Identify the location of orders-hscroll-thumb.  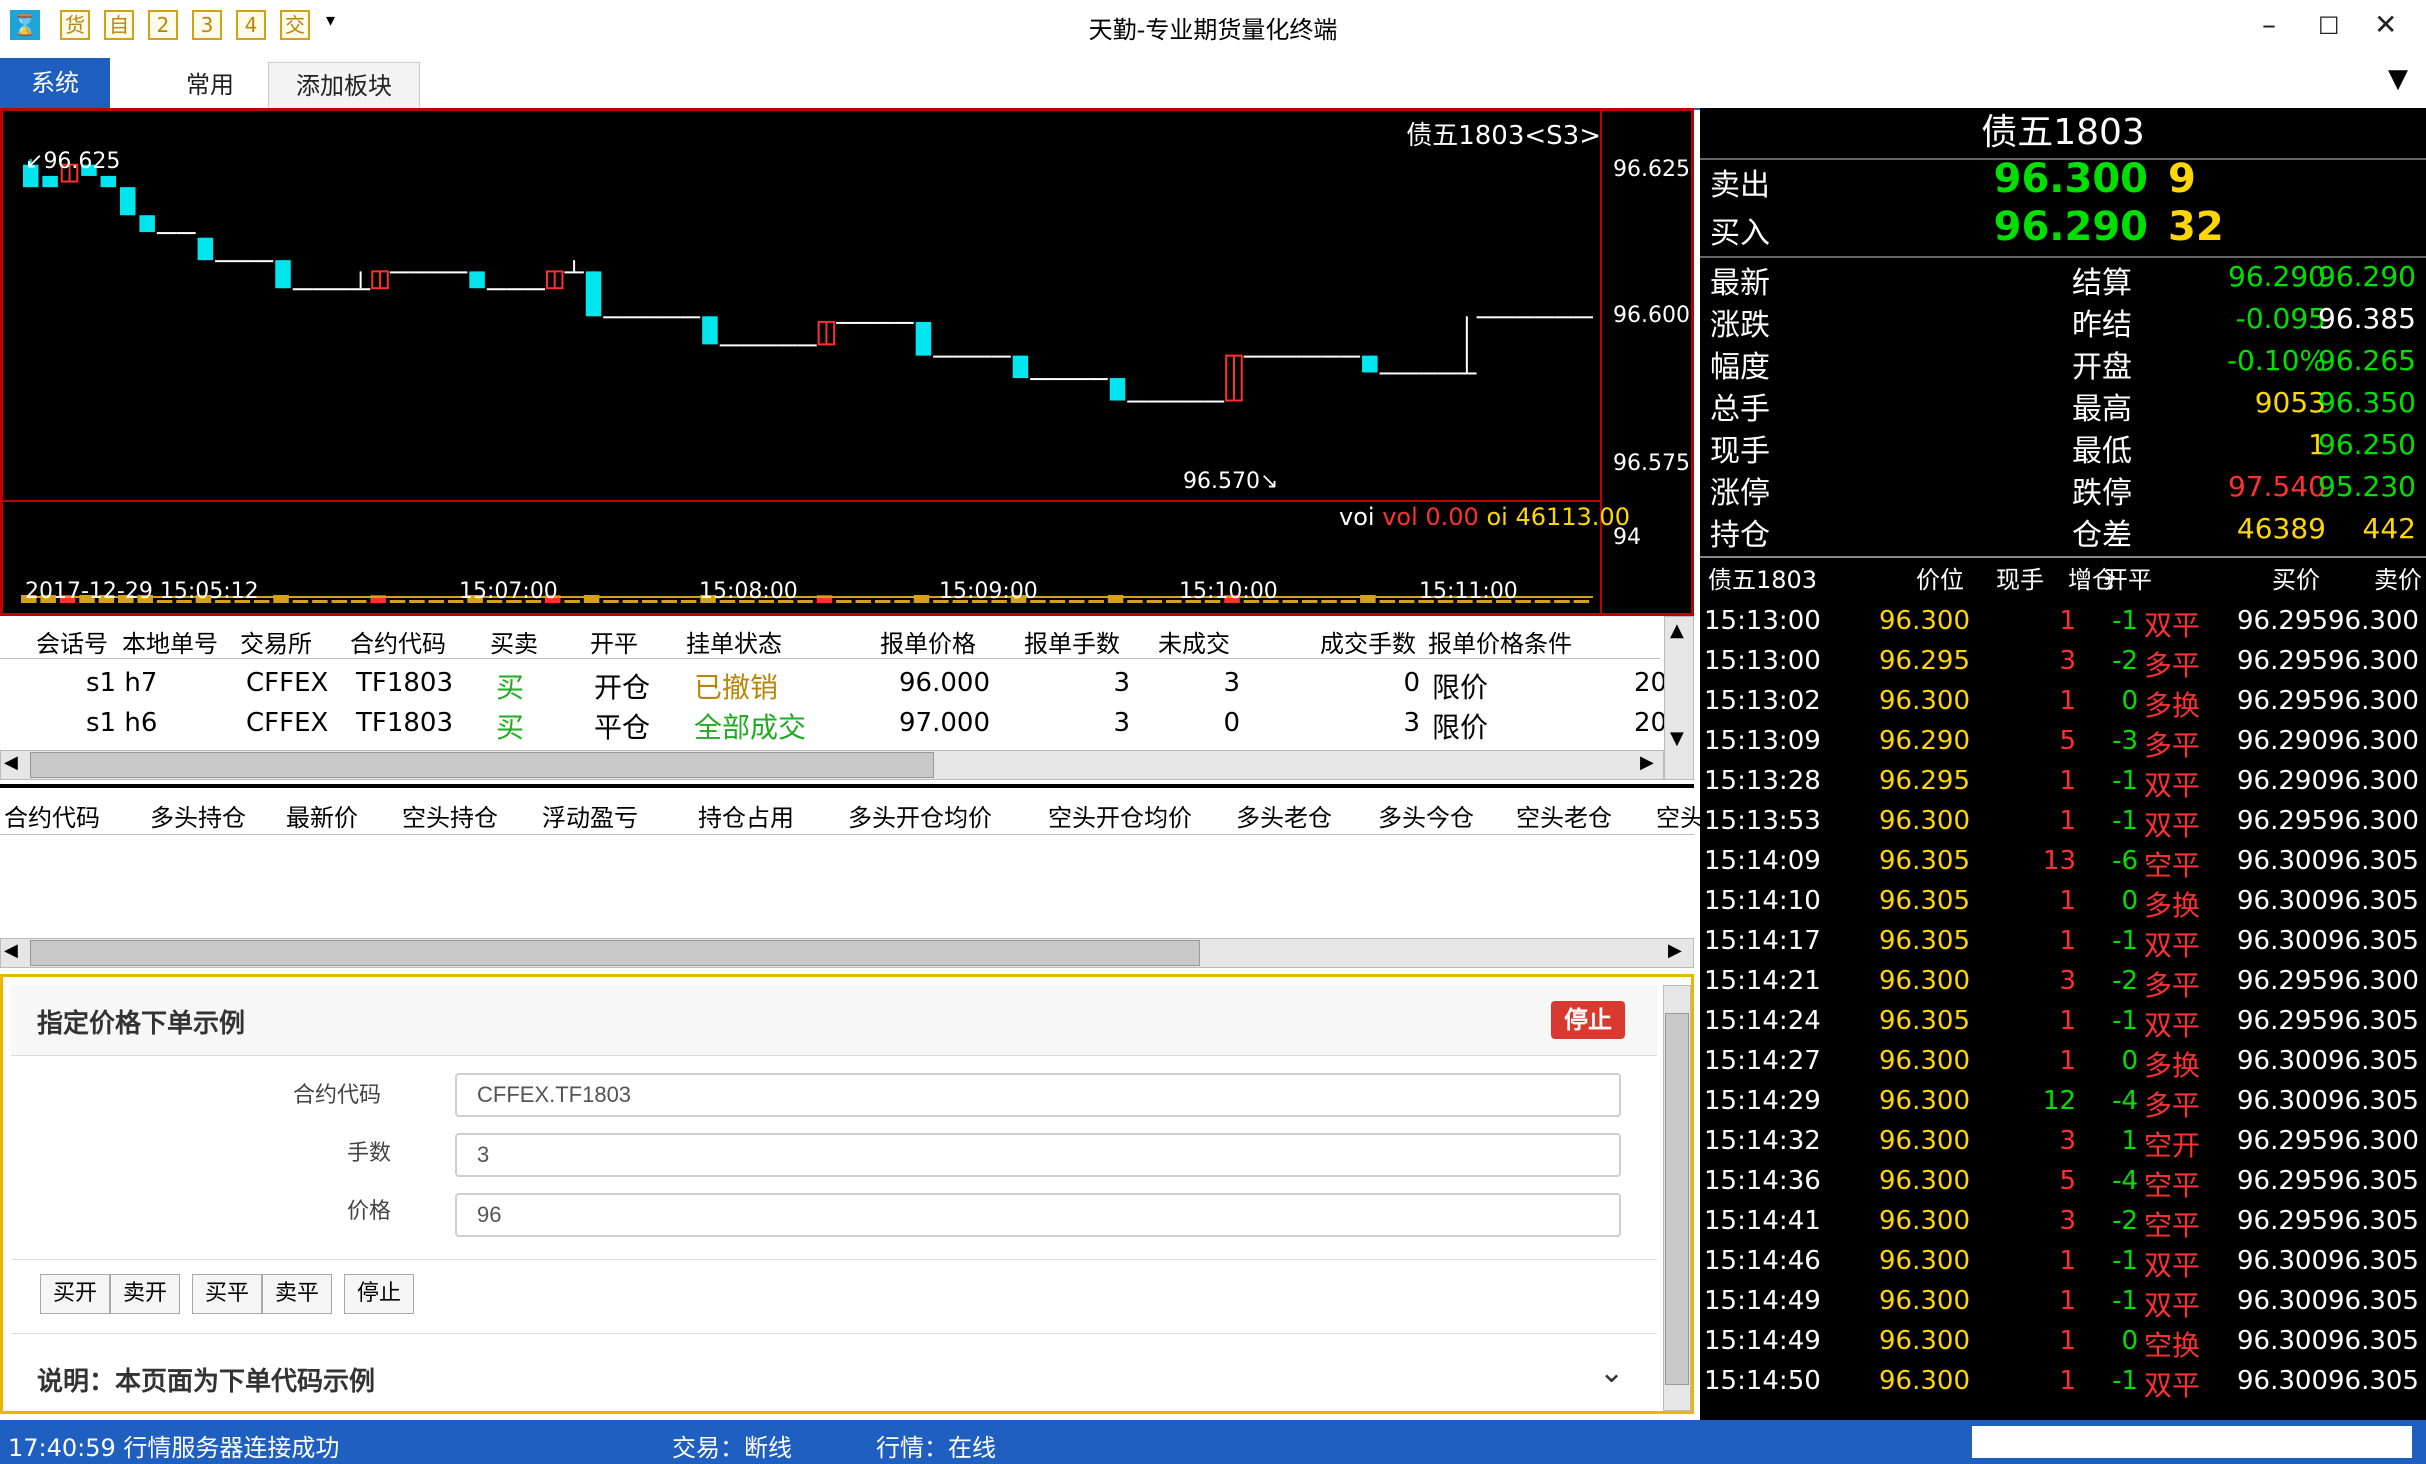
(482, 765).